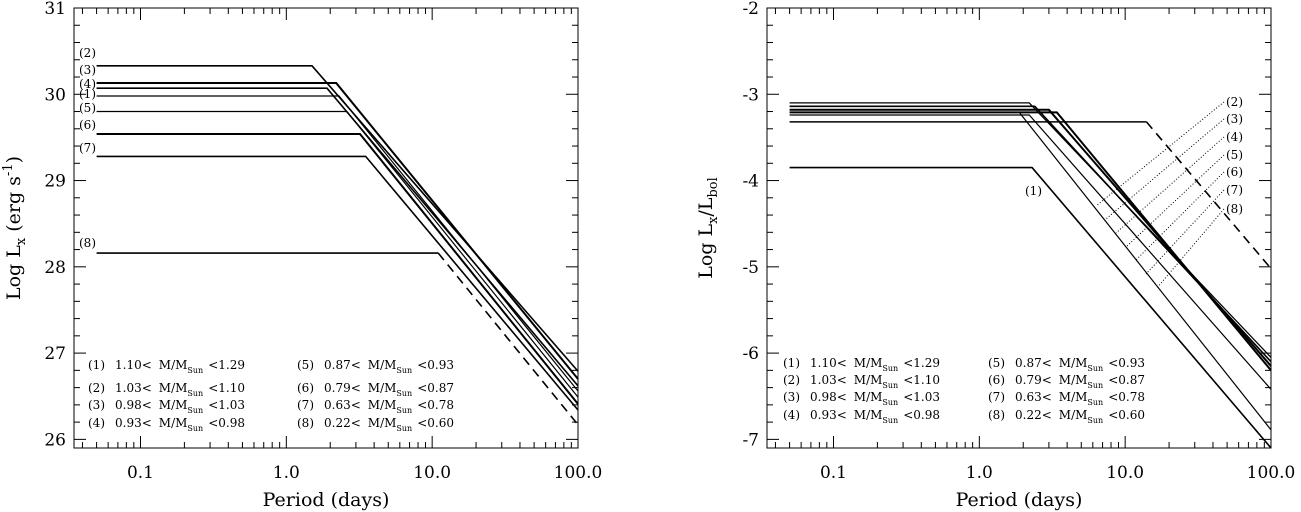  Describe the element at coordinates (750, 440) in the screenshot. I see `y-tick-label: -7` at that location.